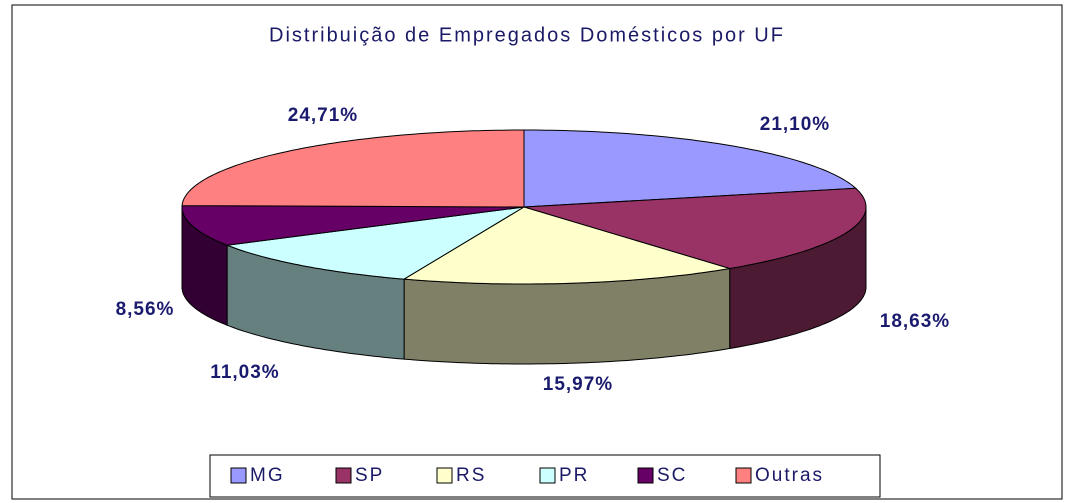 Image resolution: width=1066 pixels, height=503 pixels. Describe the element at coordinates (672, 475) in the screenshot. I see `legend-label: SC` at that location.